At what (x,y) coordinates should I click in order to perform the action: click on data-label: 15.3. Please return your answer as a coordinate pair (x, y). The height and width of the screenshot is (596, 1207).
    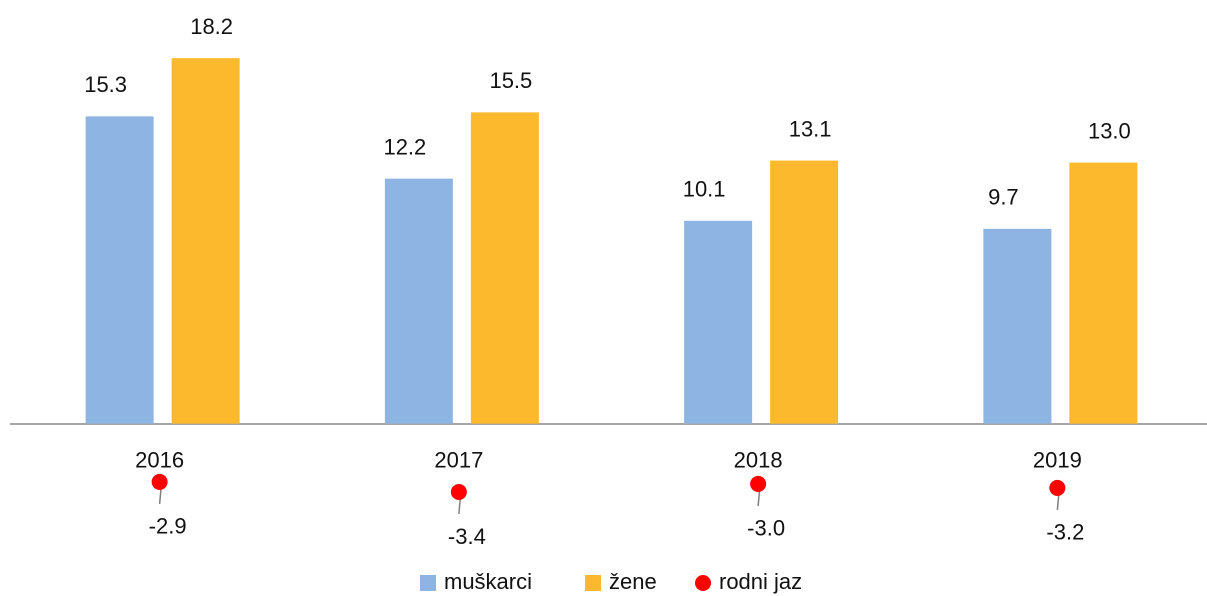
    Looking at the image, I should click on (105, 84).